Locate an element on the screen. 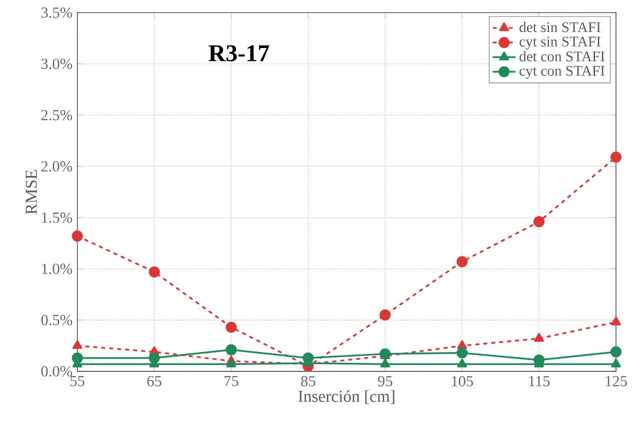  x-tick-label: 75 is located at coordinates (231, 381).